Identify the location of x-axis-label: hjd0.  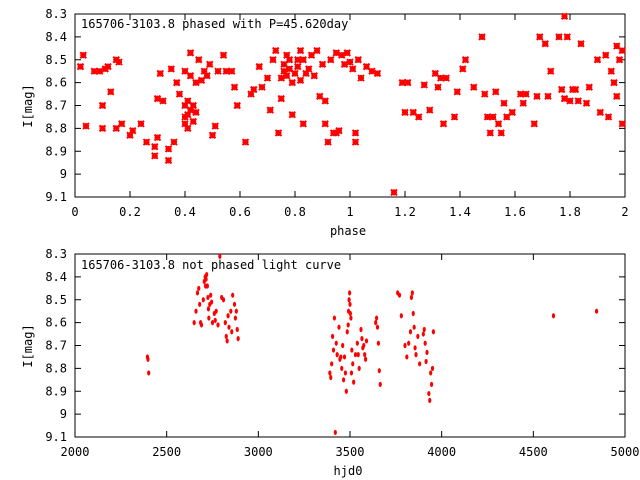
(348, 471).